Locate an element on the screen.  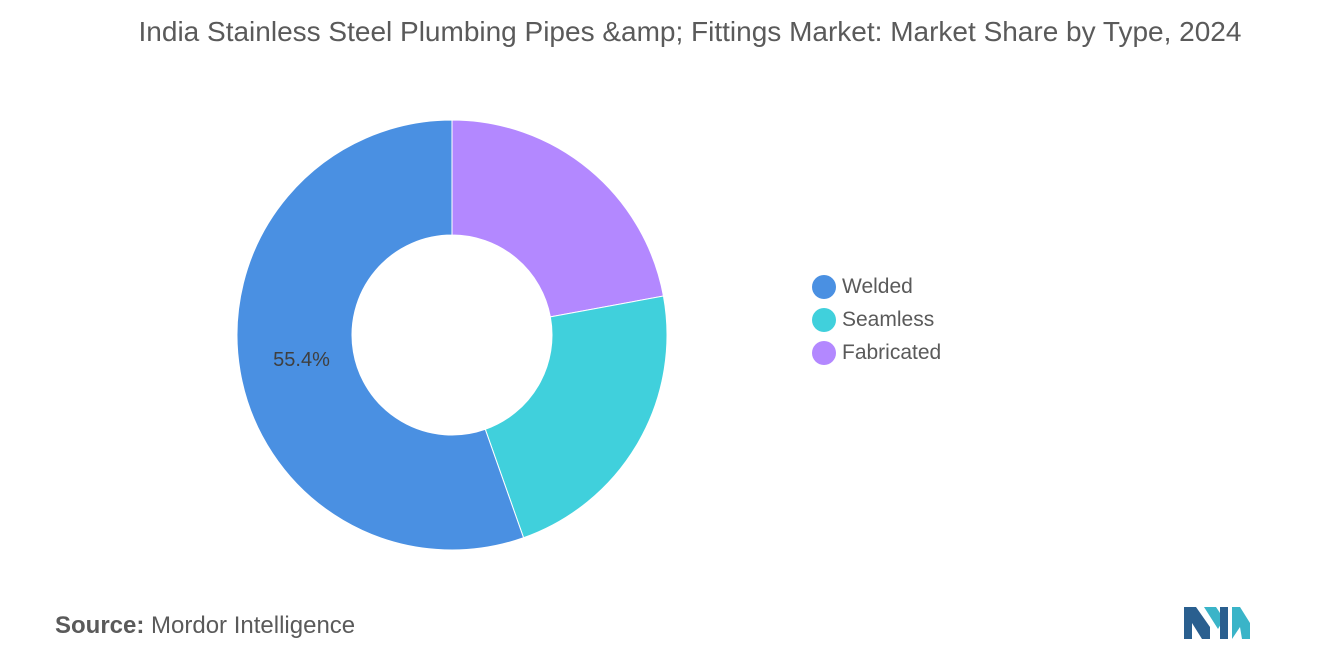
data-label-welded: 55.4% is located at coordinates (301, 360).